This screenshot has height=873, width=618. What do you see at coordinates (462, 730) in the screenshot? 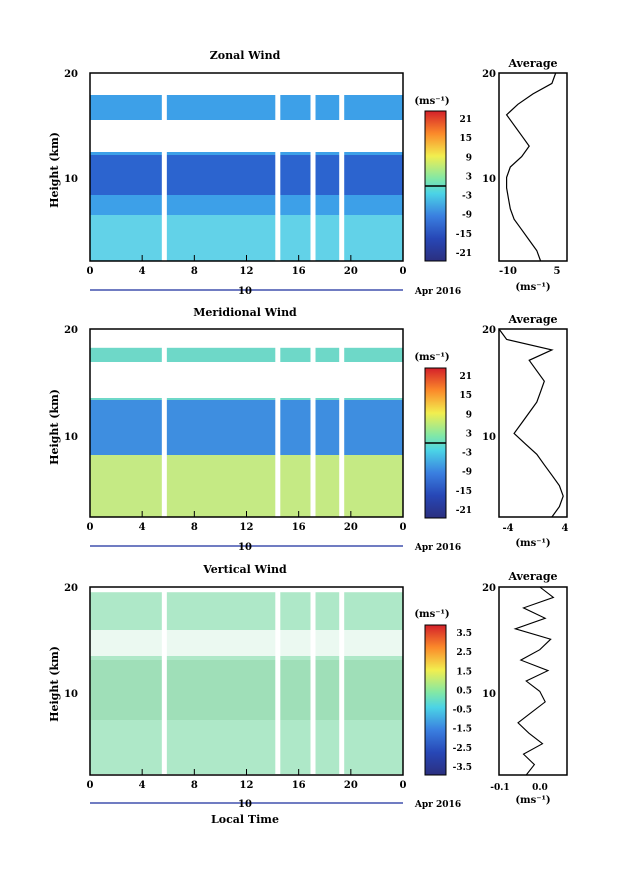
I see `colorbar-tick-label: -1.5` at bounding box center [462, 730].